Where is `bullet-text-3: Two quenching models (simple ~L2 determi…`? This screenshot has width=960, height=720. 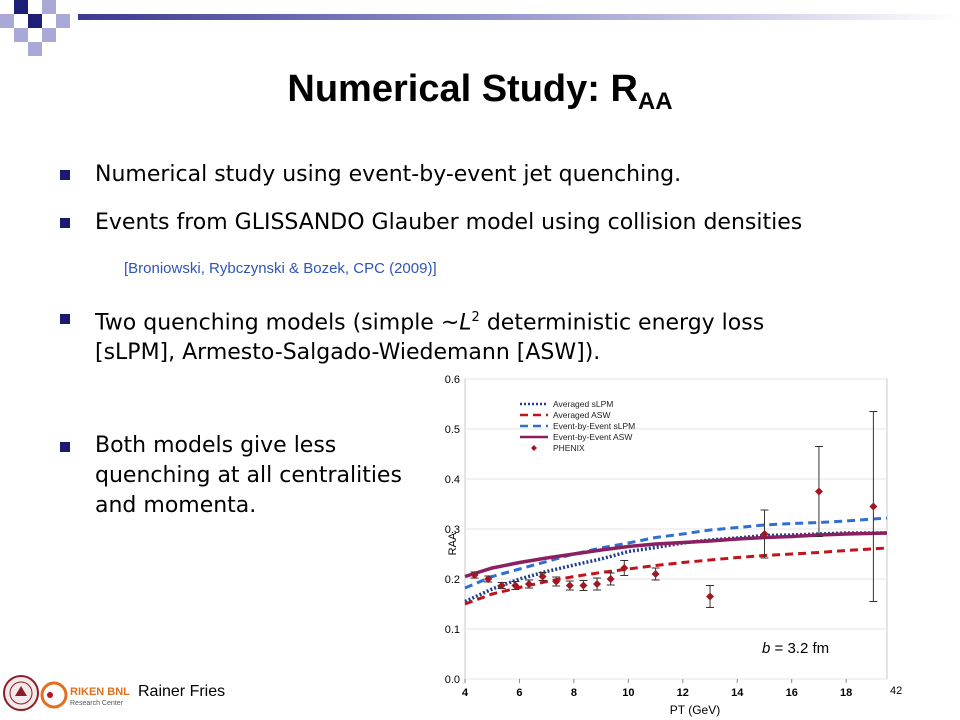 bullet-text-3: Two quenching models (simple ~L2 determi… is located at coordinates (430, 338).